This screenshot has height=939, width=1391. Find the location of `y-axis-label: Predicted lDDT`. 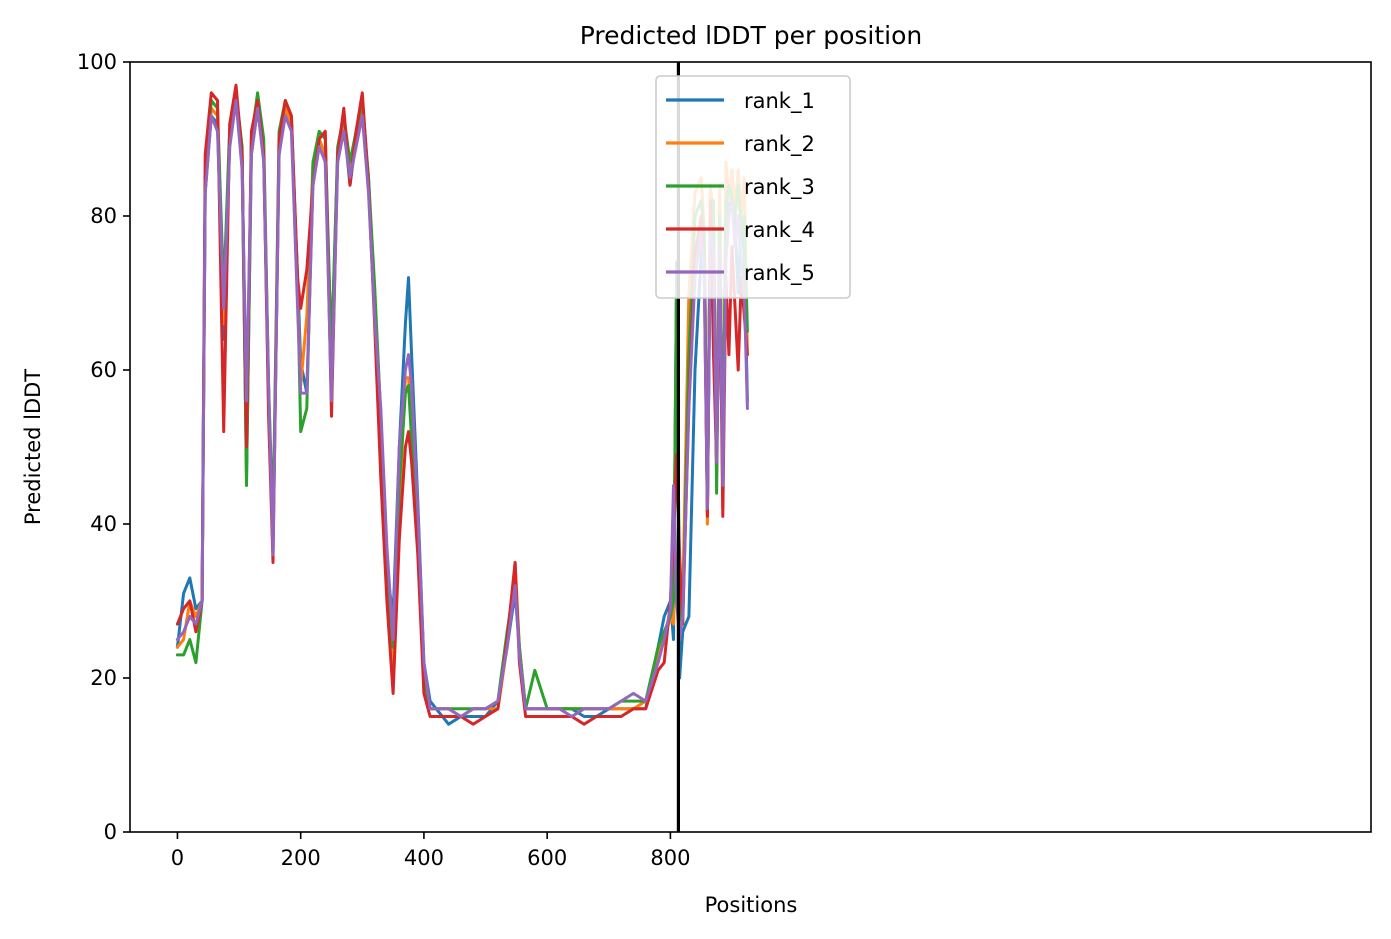

y-axis-label: Predicted lDDT is located at coordinates (33, 447).